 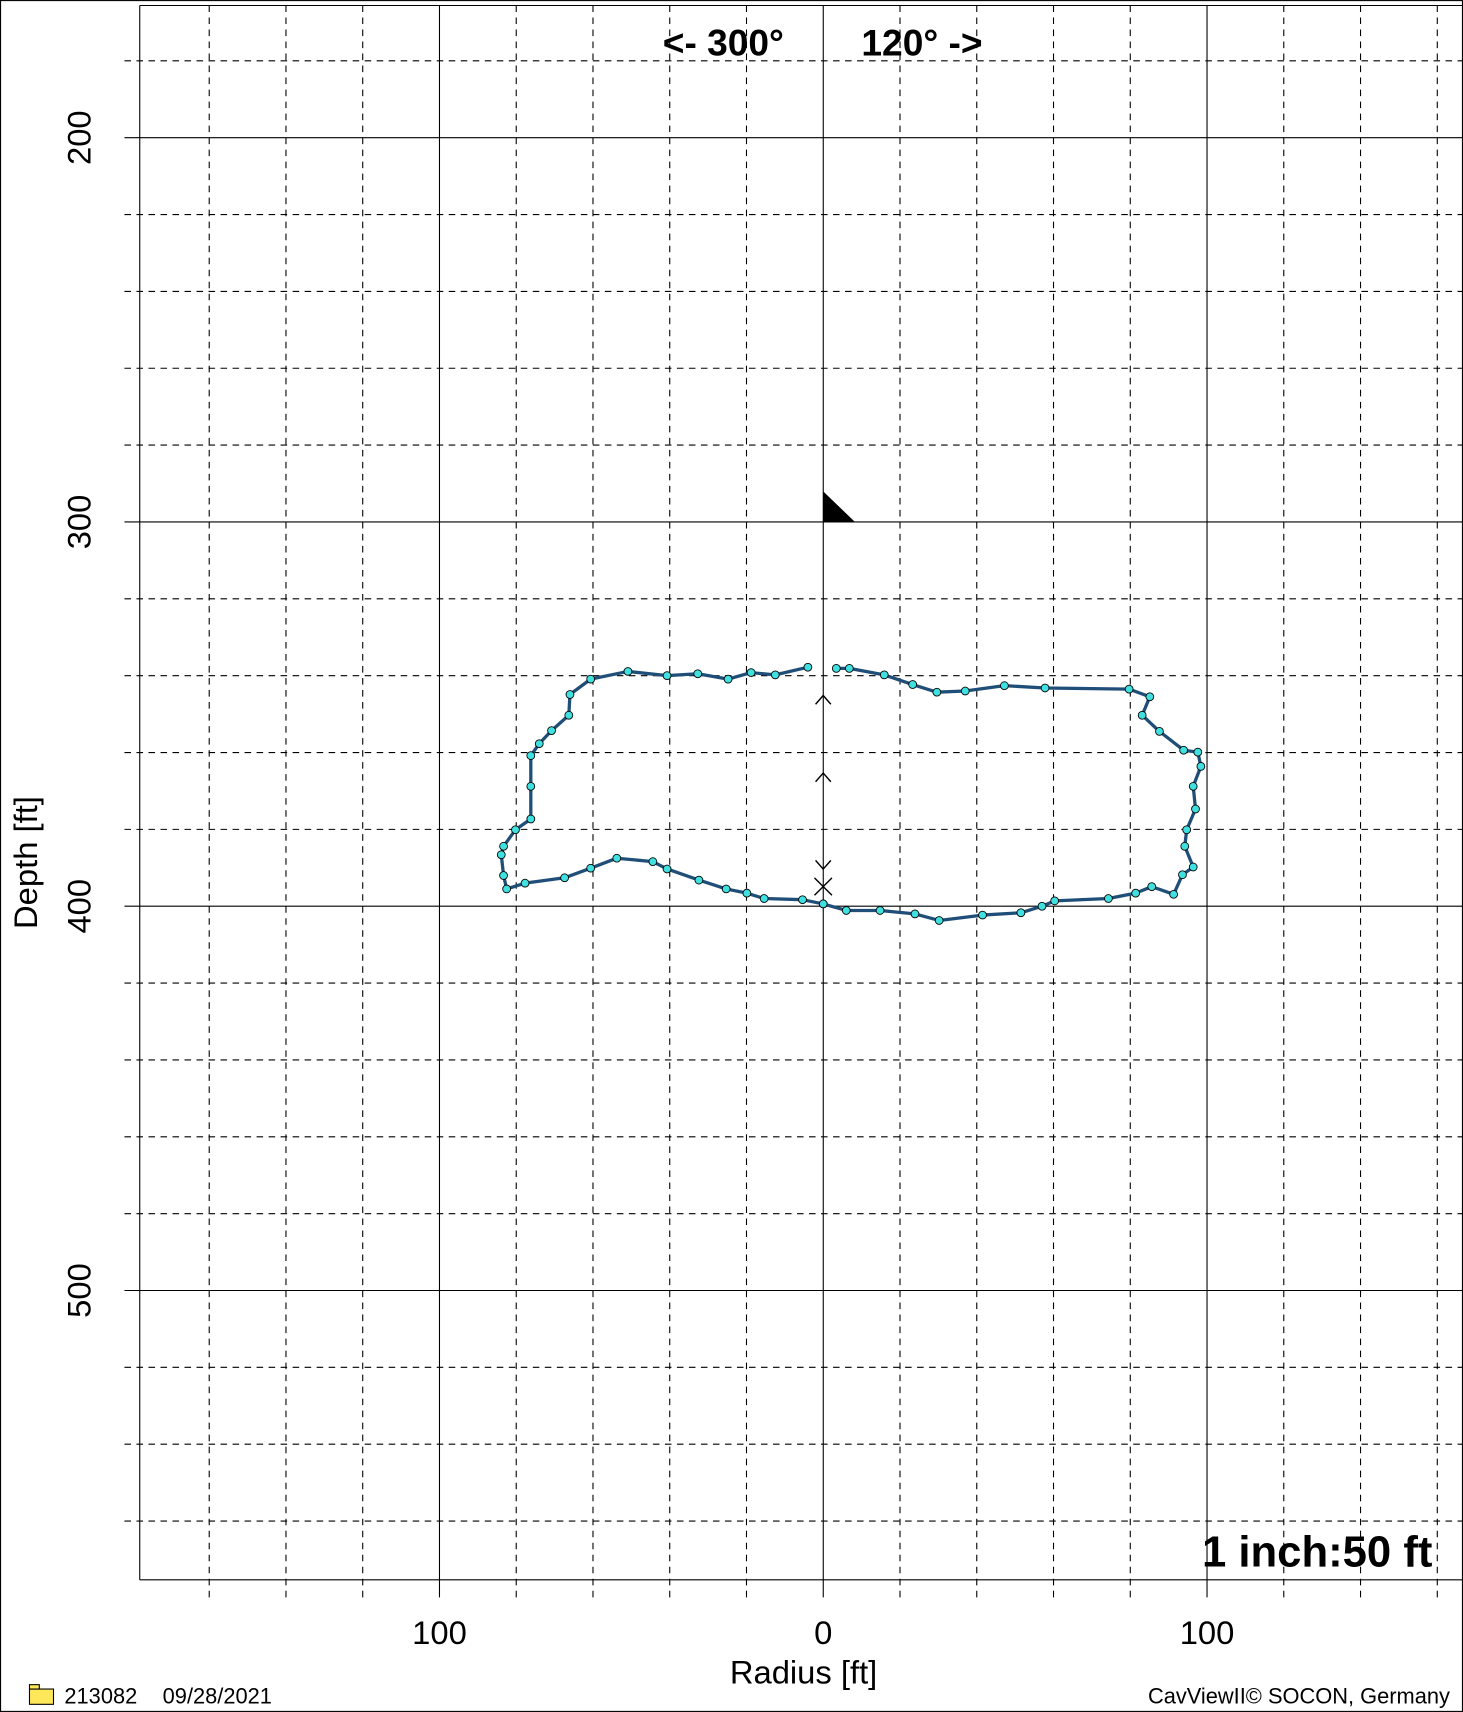 I want to click on x-tick-label: 0, so click(x=823, y=1632).